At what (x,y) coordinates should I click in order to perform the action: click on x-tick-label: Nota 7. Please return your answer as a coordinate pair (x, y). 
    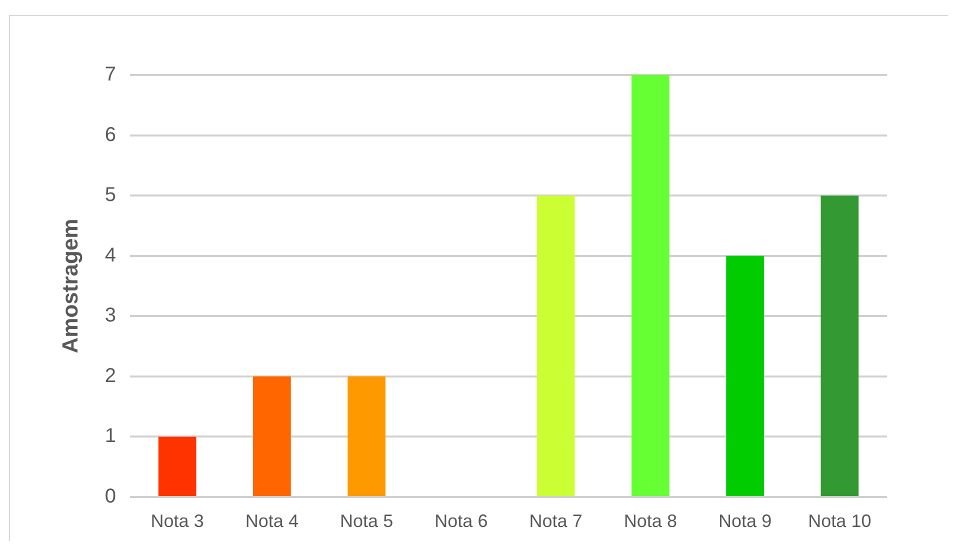
    Looking at the image, I should click on (555, 520).